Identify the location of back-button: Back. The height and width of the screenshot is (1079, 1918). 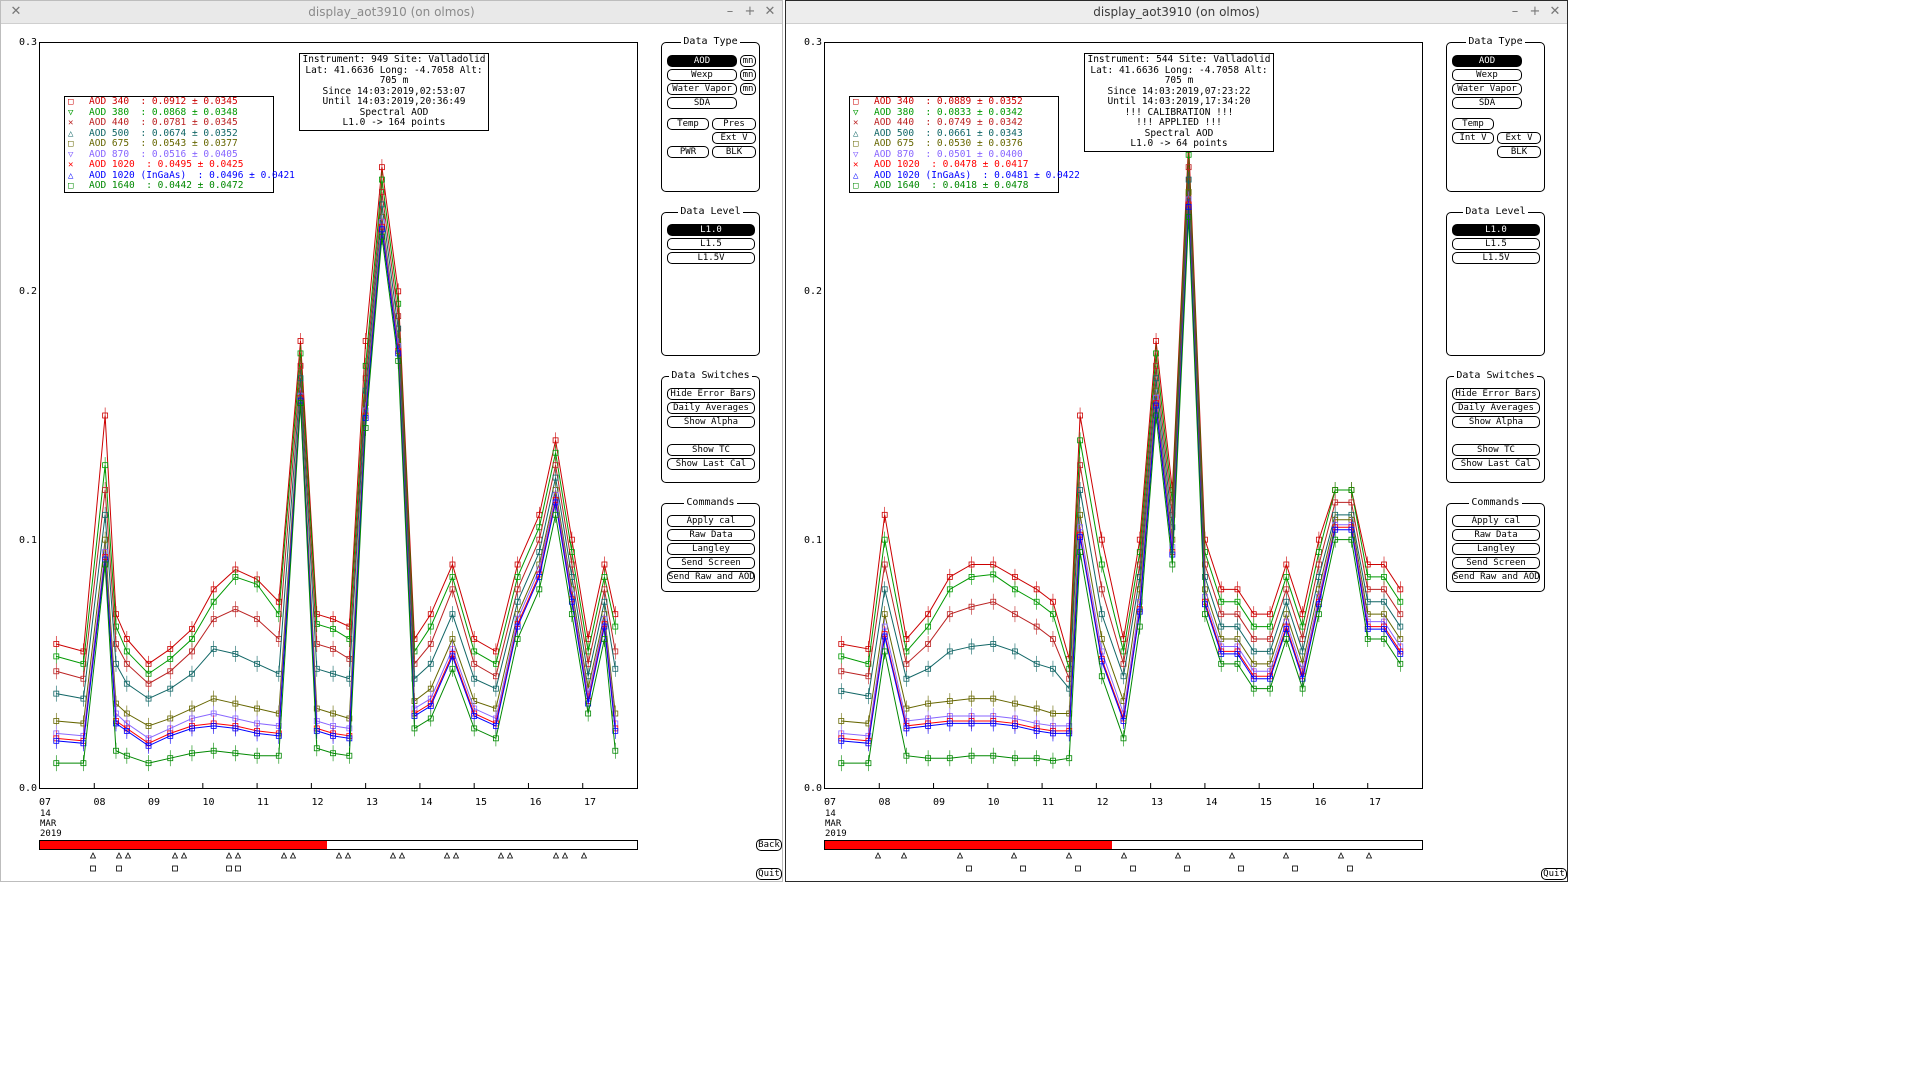
(769, 845).